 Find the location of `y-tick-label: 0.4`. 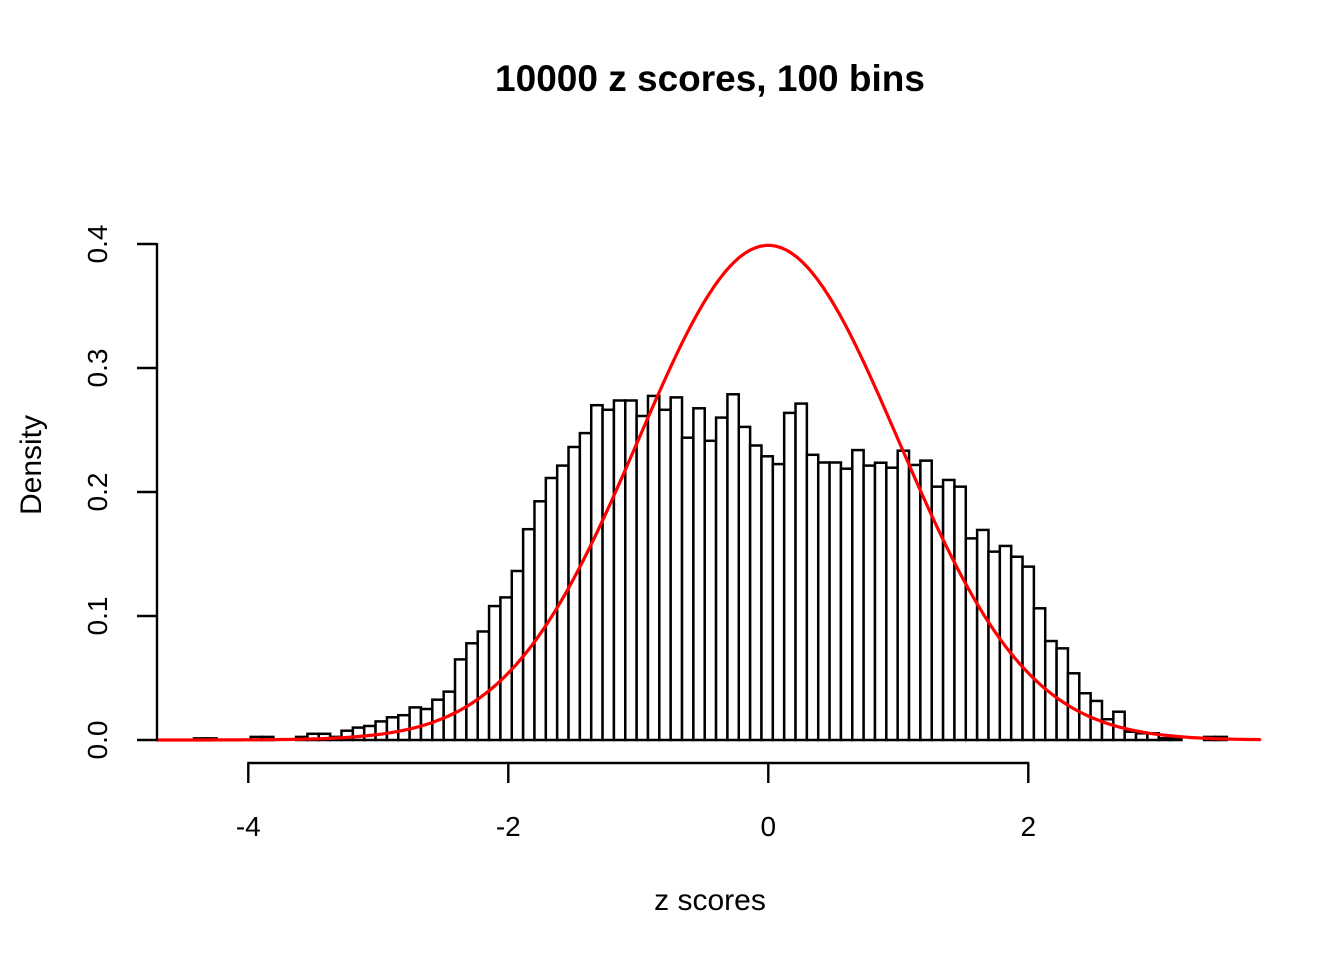

y-tick-label: 0.4 is located at coordinates (97, 244).